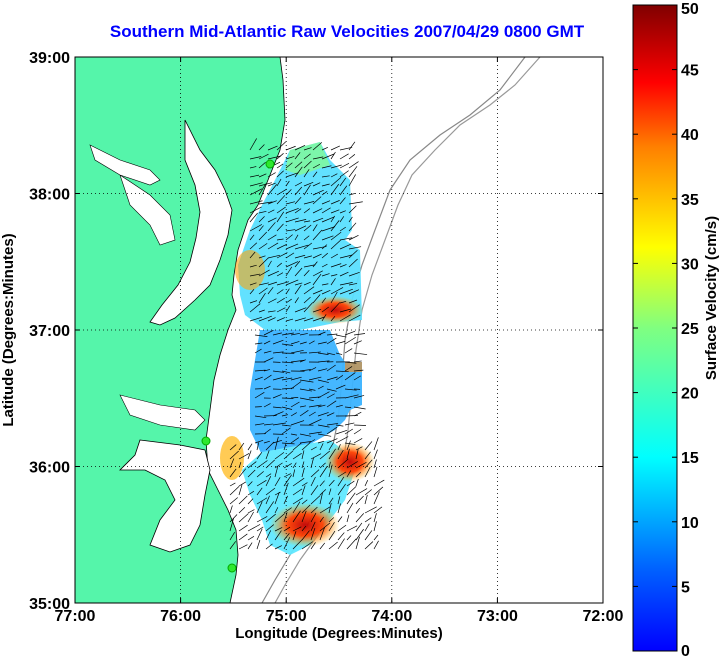  Describe the element at coordinates (497, 616) in the screenshot. I see `x-tick-label: 73:00` at that location.